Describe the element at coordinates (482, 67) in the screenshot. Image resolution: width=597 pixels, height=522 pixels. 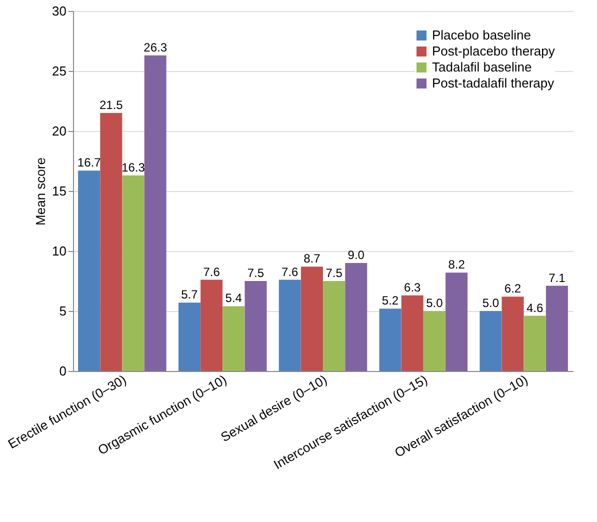
I see `legend-label: Tadalafil baseline` at that location.